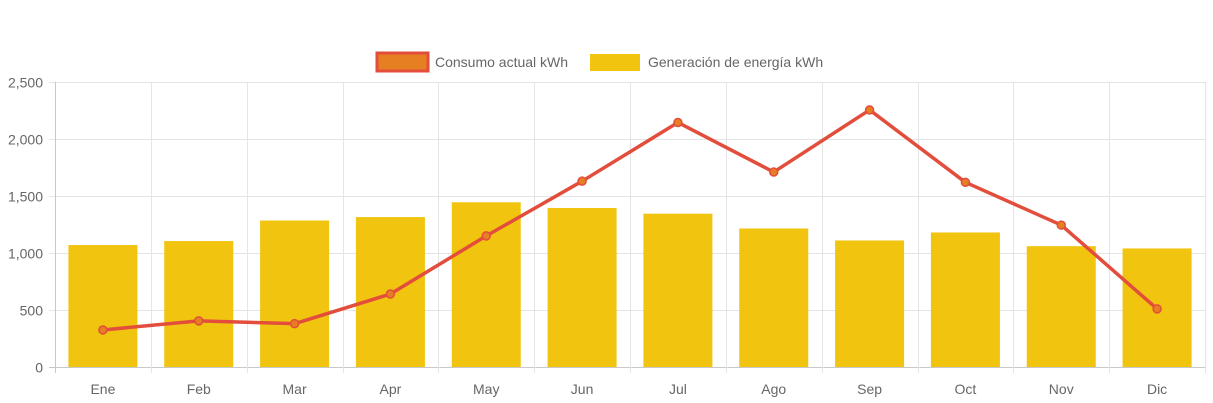 The image size is (1213, 403). Describe the element at coordinates (25, 197) in the screenshot. I see `y-tick-label: 1,500` at that location.